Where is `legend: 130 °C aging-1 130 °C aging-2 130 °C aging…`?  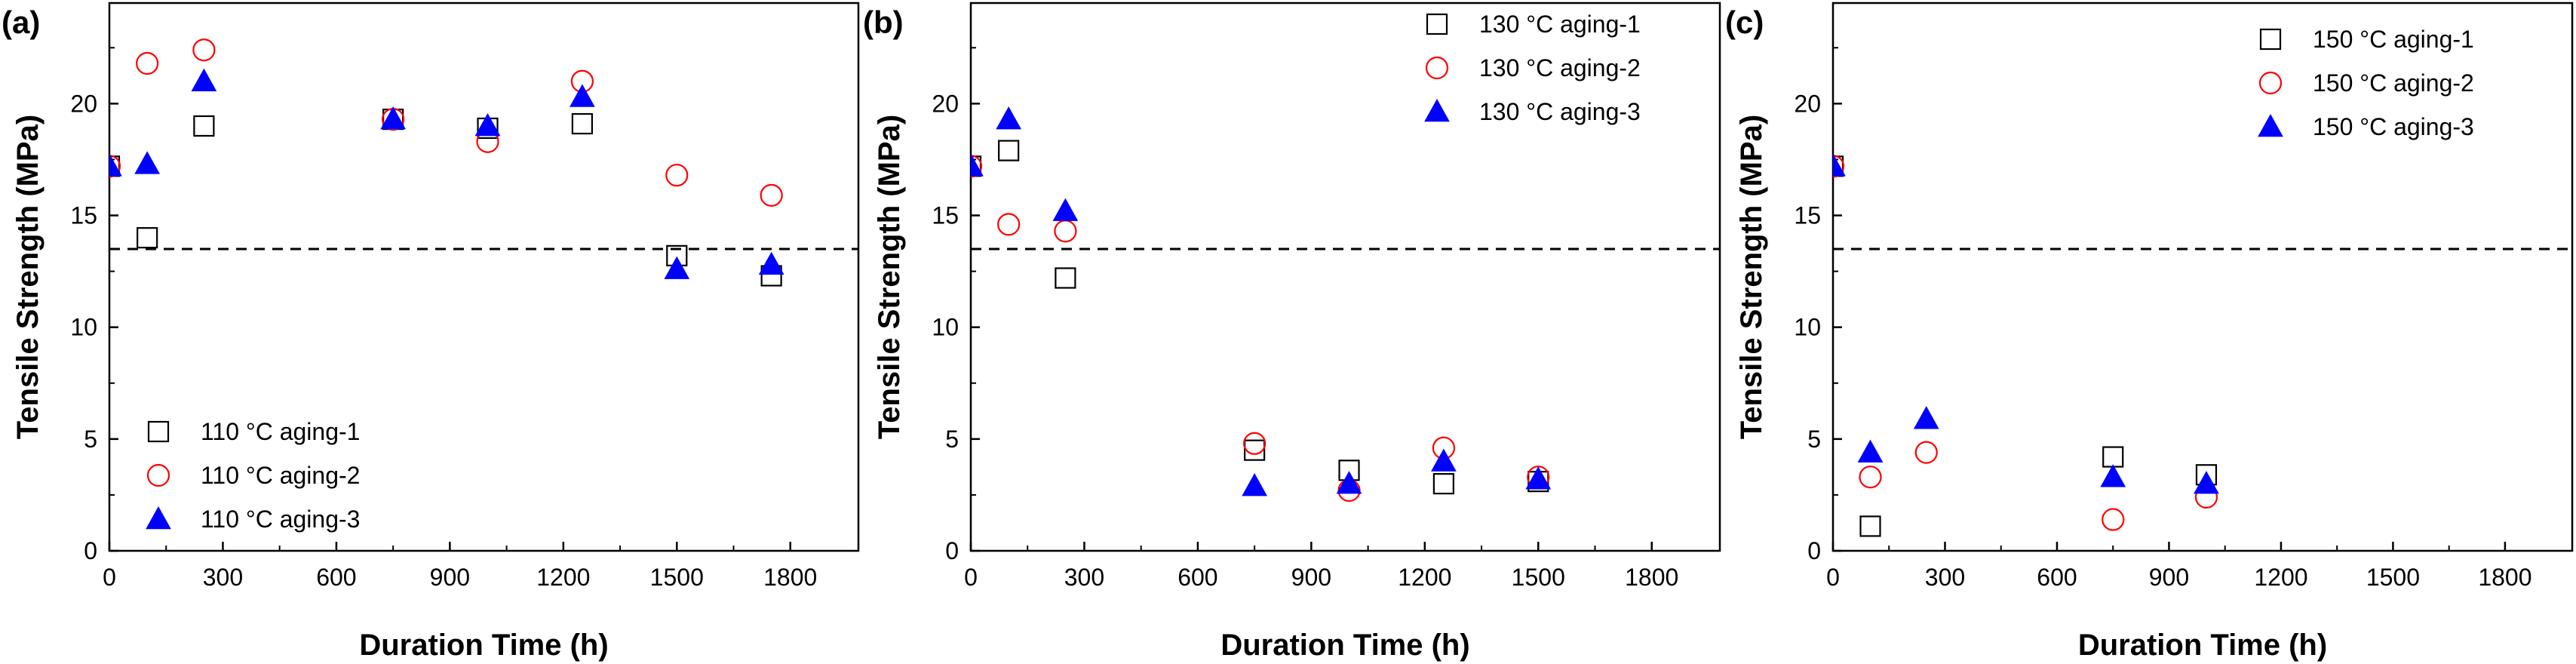
legend: 130 °C aging-1 130 °C aging-2 130 °C aging… is located at coordinates (1532, 68).